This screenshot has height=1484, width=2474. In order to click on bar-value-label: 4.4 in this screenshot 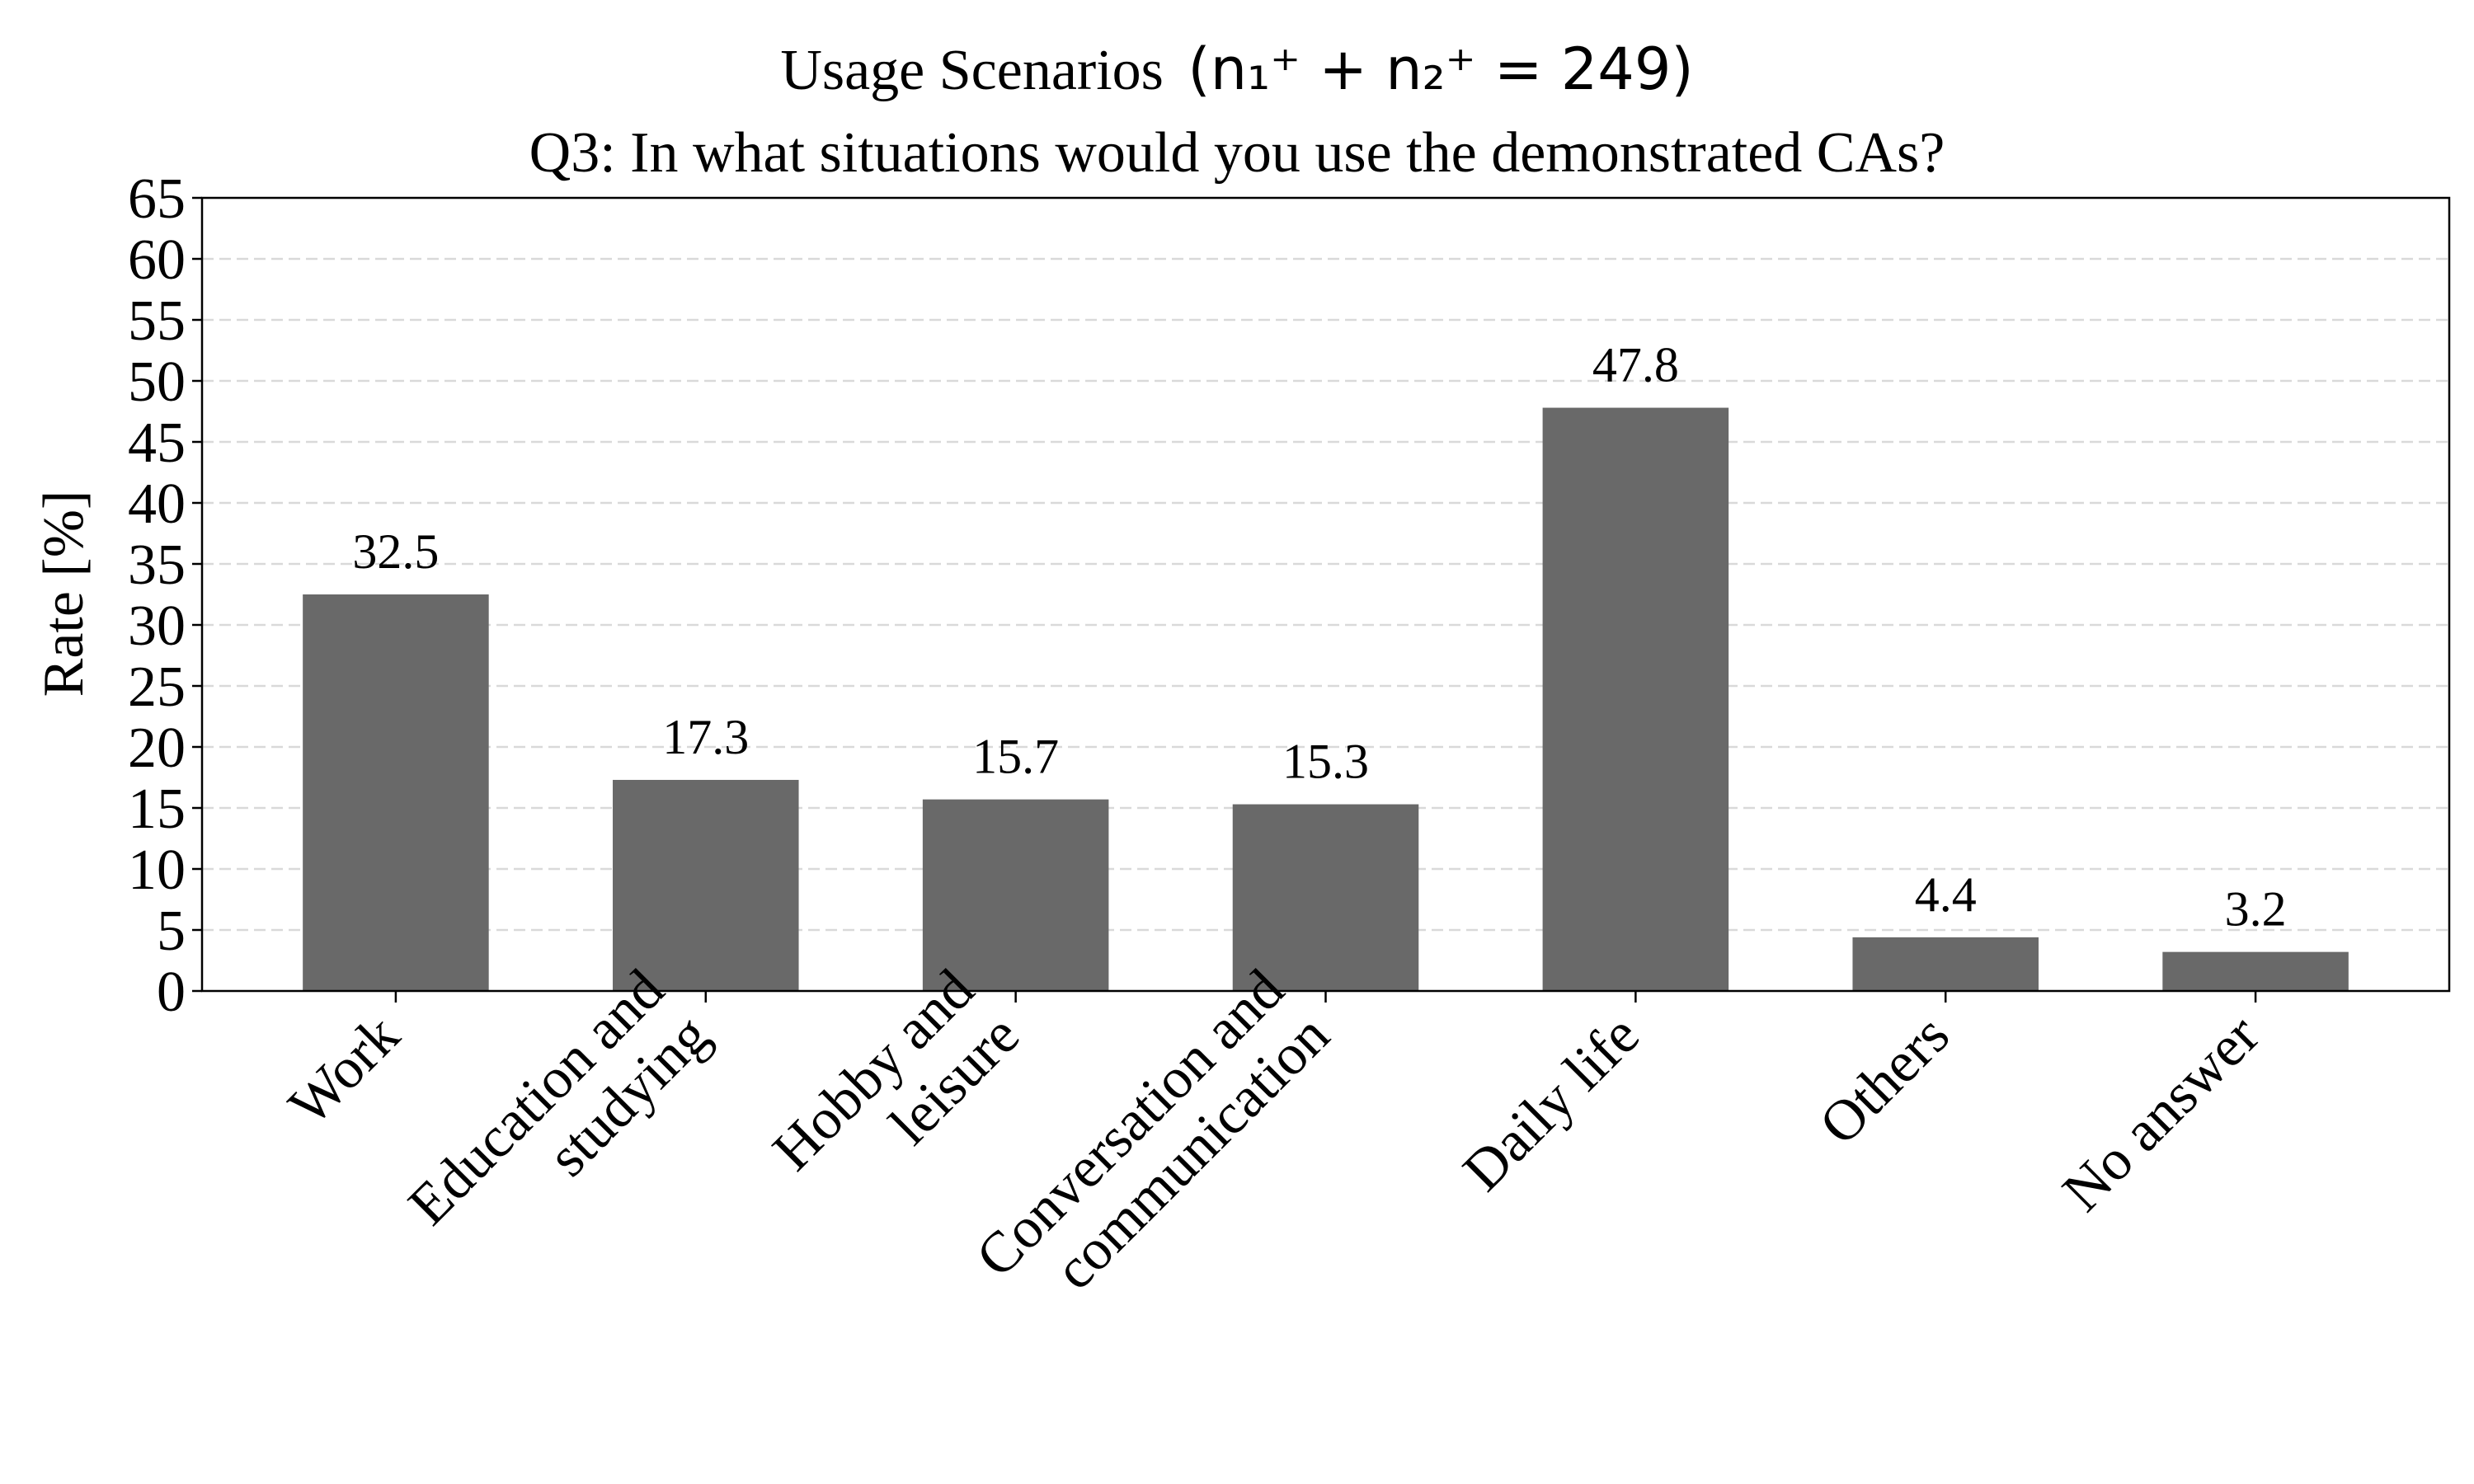, I will do `click(1946, 894)`.